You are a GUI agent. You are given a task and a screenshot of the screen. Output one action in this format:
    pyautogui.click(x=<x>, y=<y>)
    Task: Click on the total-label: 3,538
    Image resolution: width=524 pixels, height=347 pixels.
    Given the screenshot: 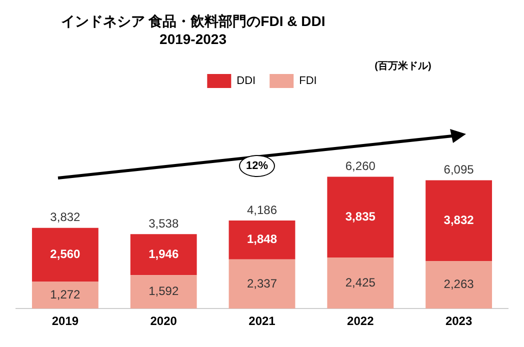 What is the action you would take?
    pyautogui.click(x=163, y=223)
    